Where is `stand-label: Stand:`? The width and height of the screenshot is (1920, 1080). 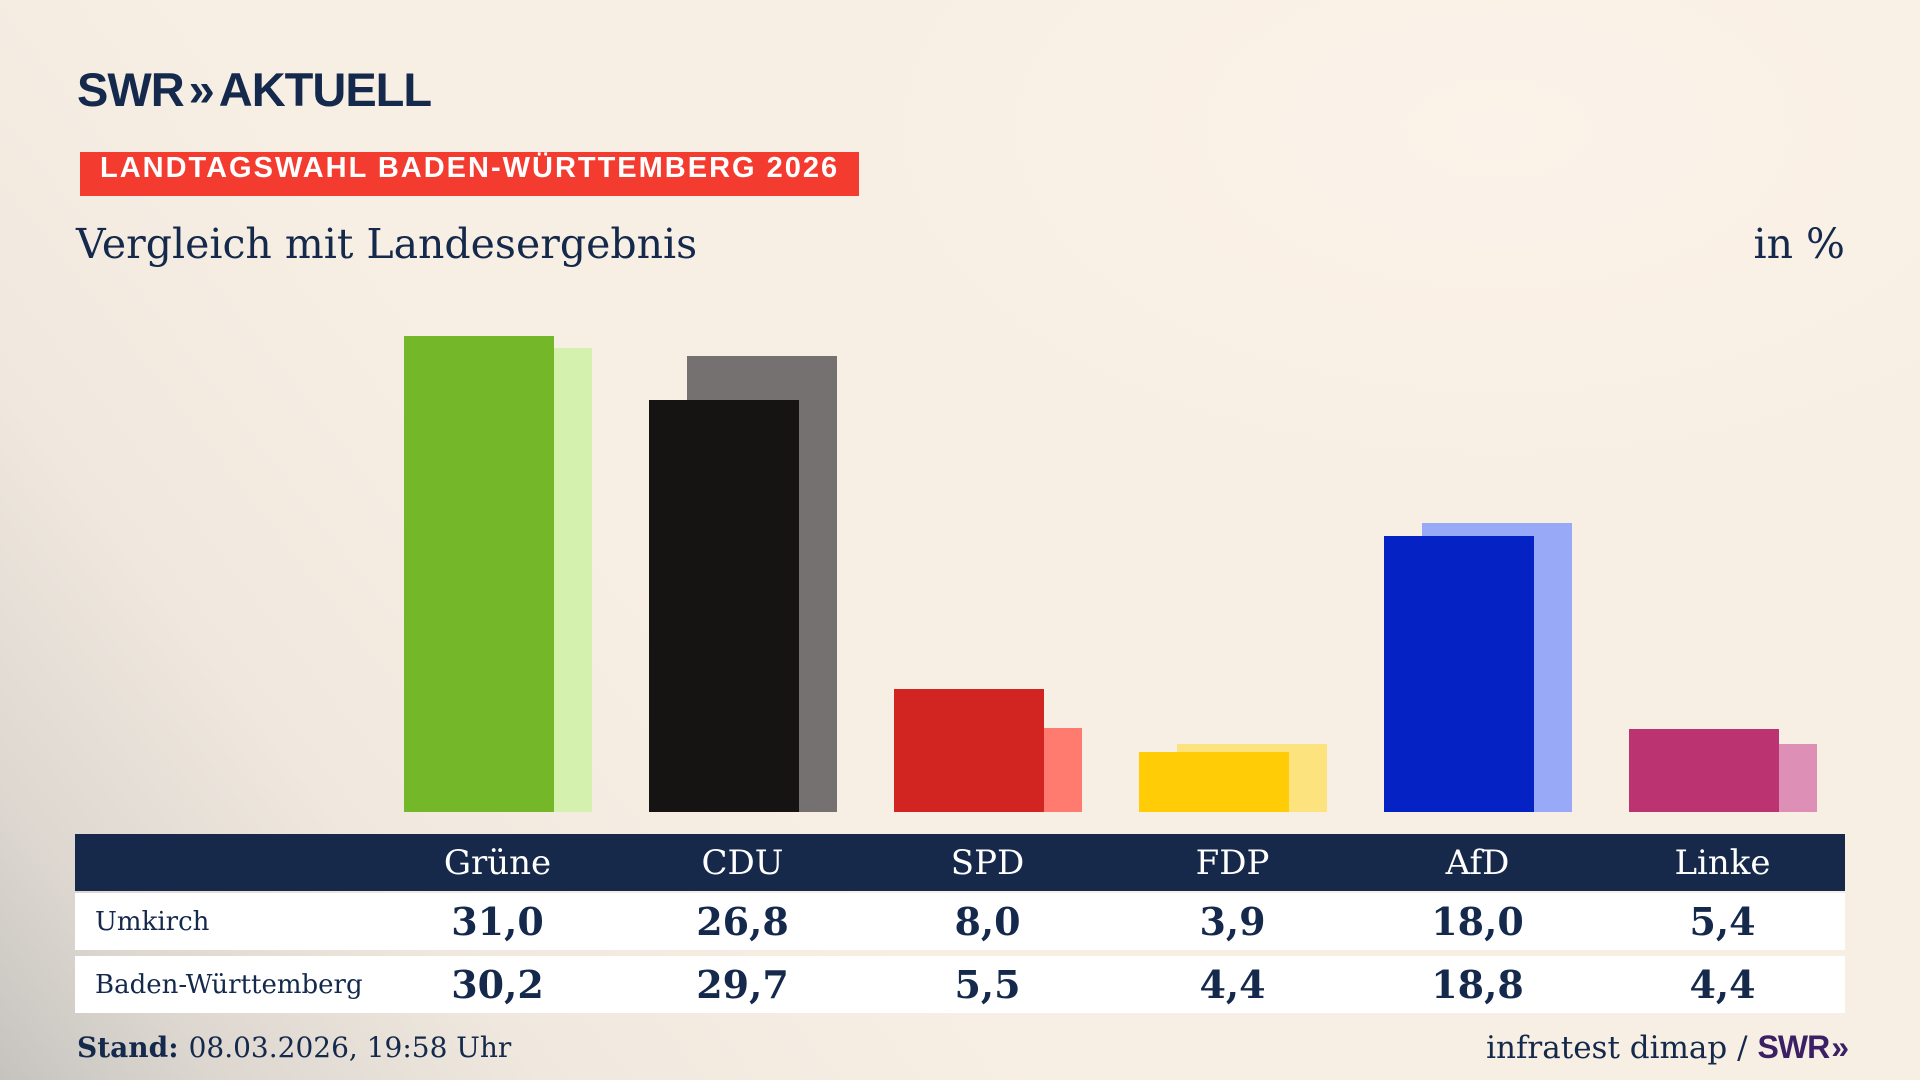 stand-label: Stand: is located at coordinates (128, 1047).